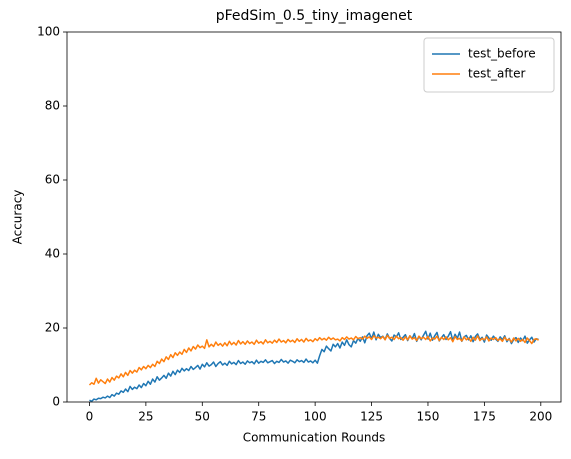 This screenshot has width=571, height=459. Describe the element at coordinates (315, 417) in the screenshot. I see `x-tick-label: 100` at that location.